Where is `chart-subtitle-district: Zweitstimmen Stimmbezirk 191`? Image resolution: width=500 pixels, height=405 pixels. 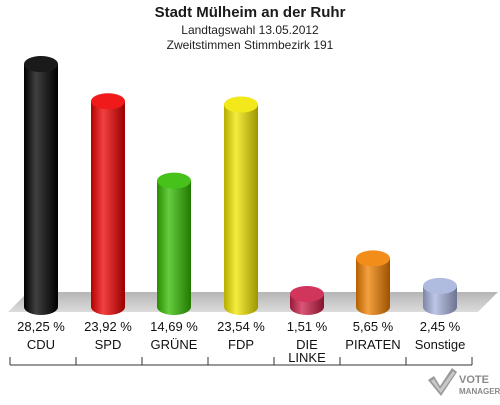 chart-subtitle-district: Zweitstimmen Stimmbezirk 191 is located at coordinates (250, 45).